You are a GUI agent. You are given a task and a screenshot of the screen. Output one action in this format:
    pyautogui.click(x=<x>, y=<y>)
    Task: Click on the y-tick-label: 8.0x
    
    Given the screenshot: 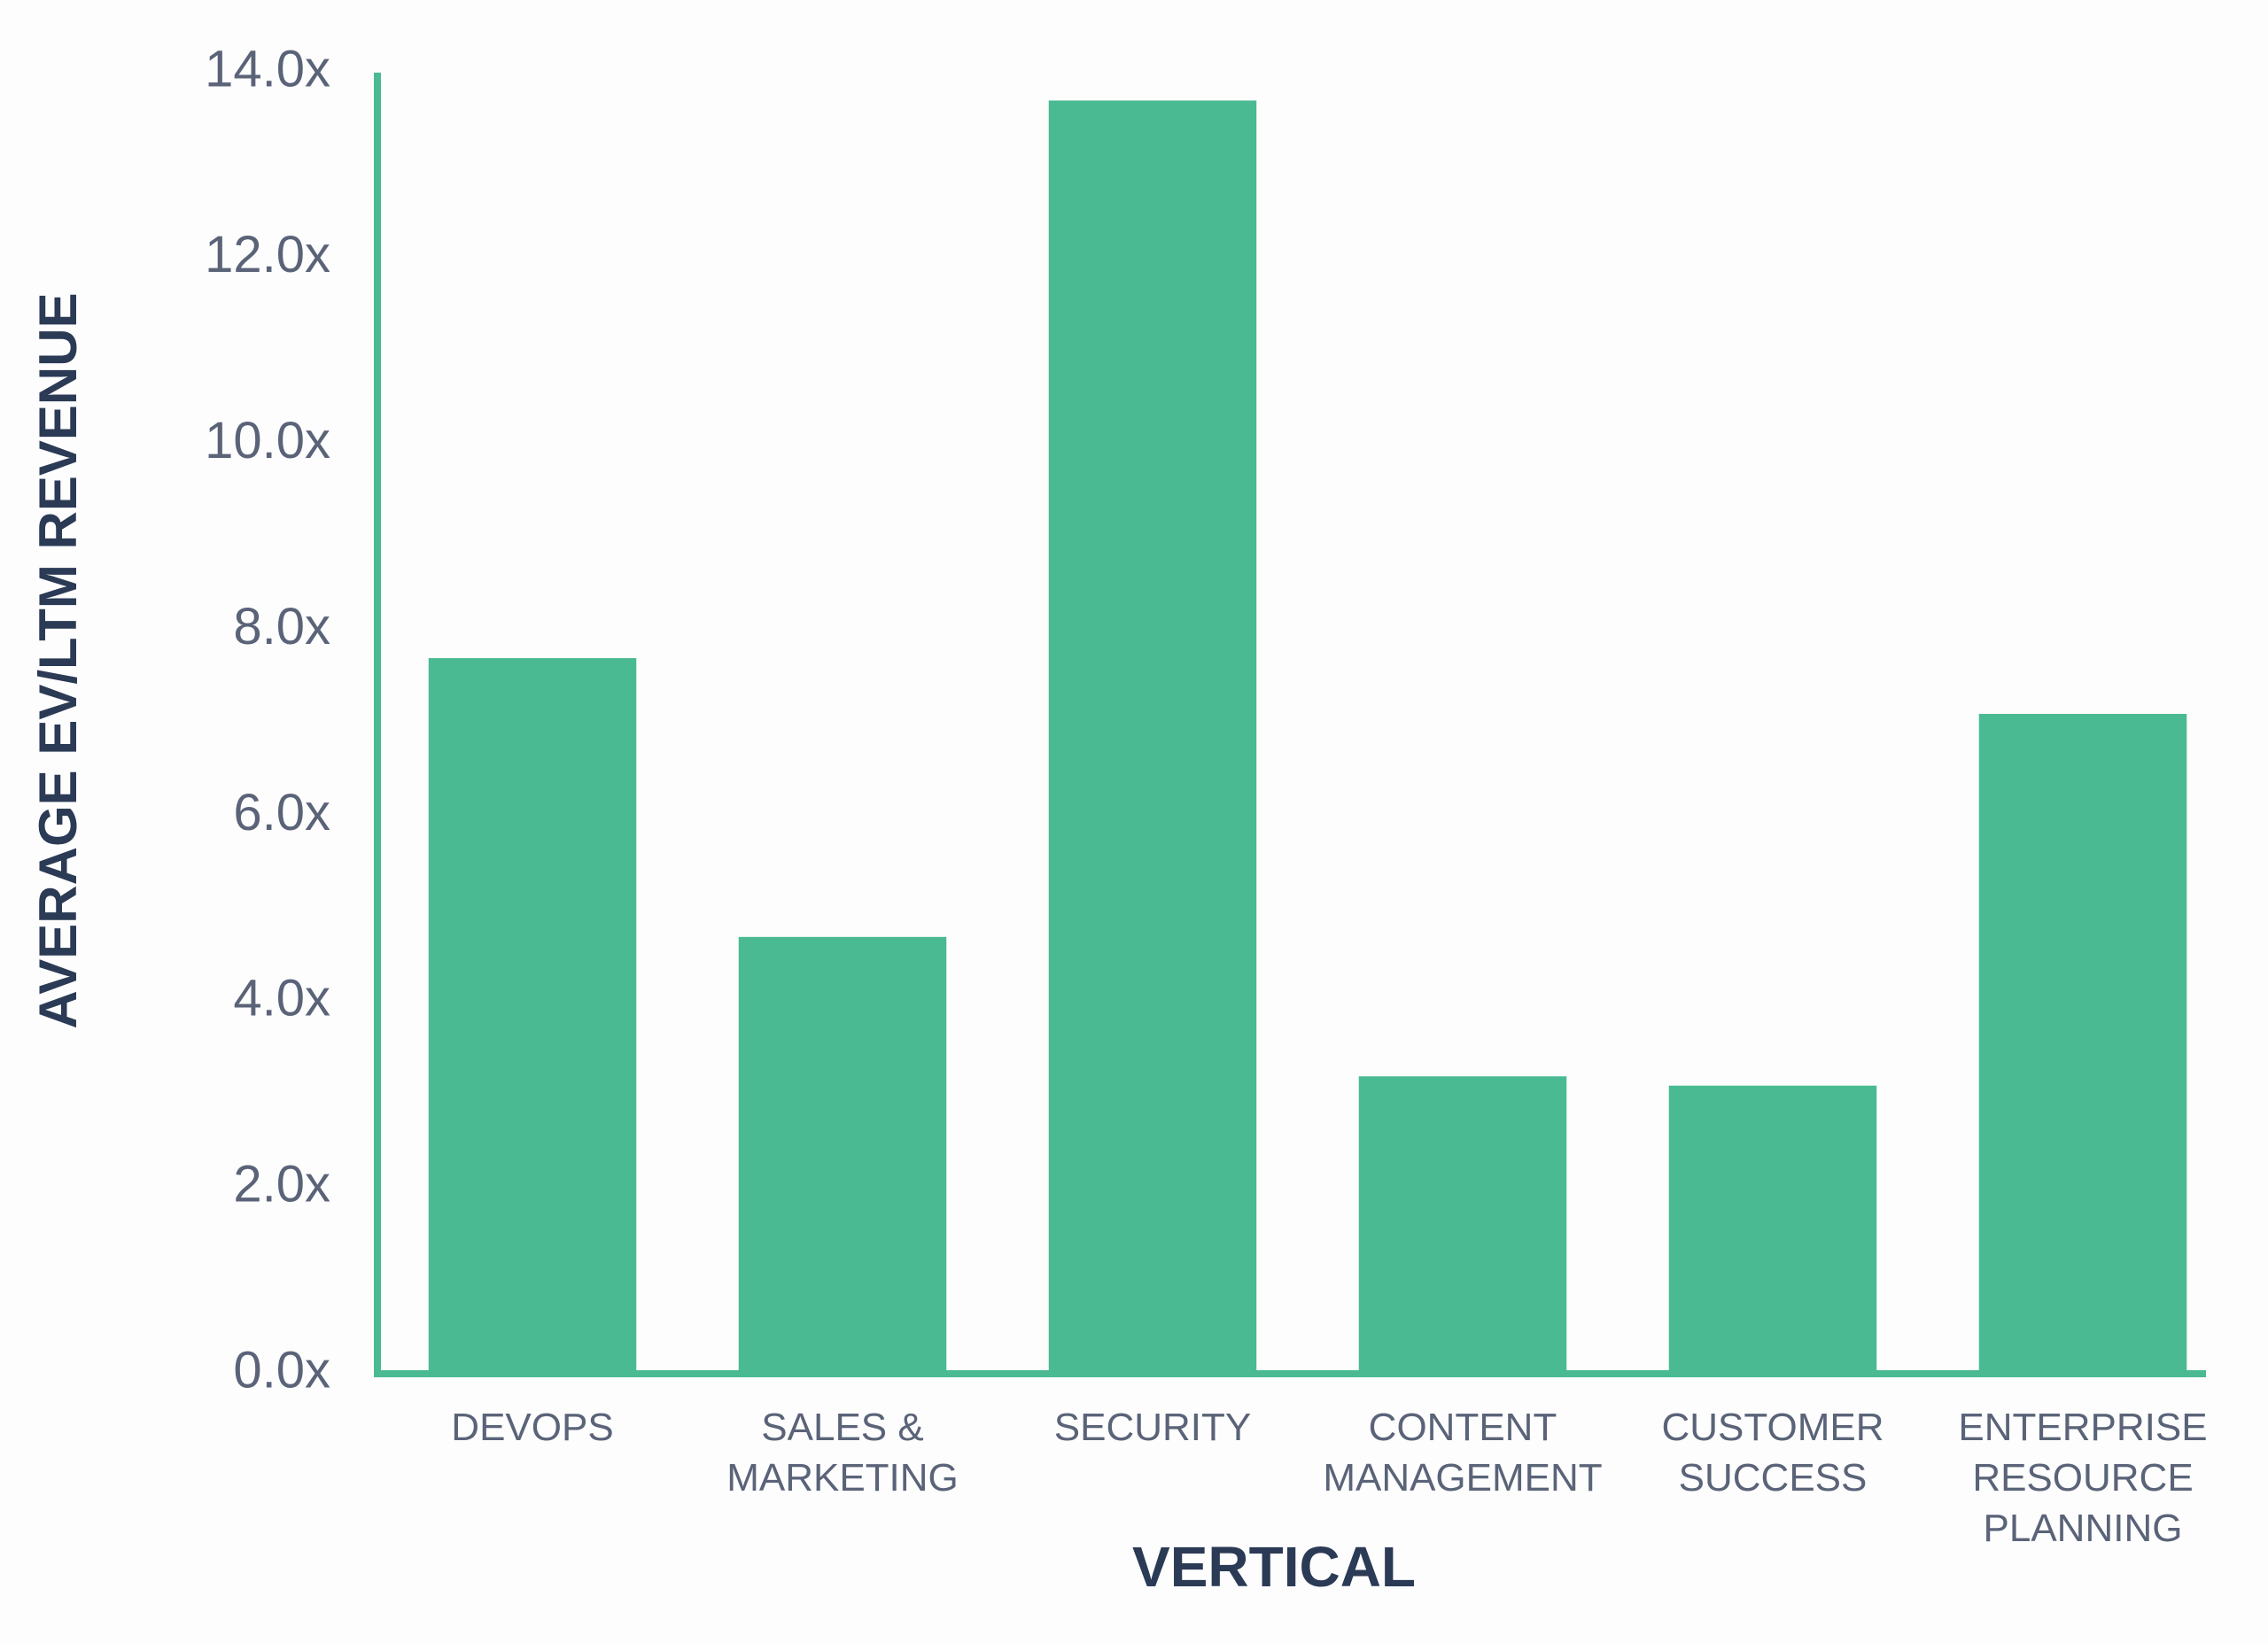 What is the action you would take?
    pyautogui.click(x=281, y=626)
    